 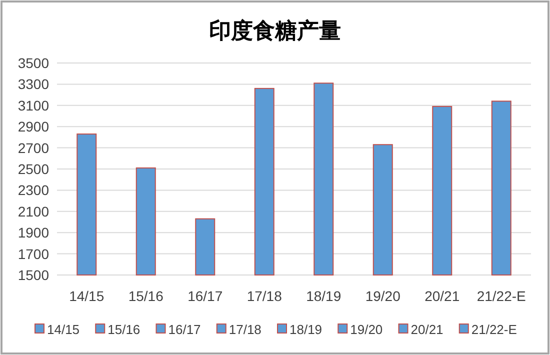 I want to click on legend-label: 16/17, so click(x=184, y=329).